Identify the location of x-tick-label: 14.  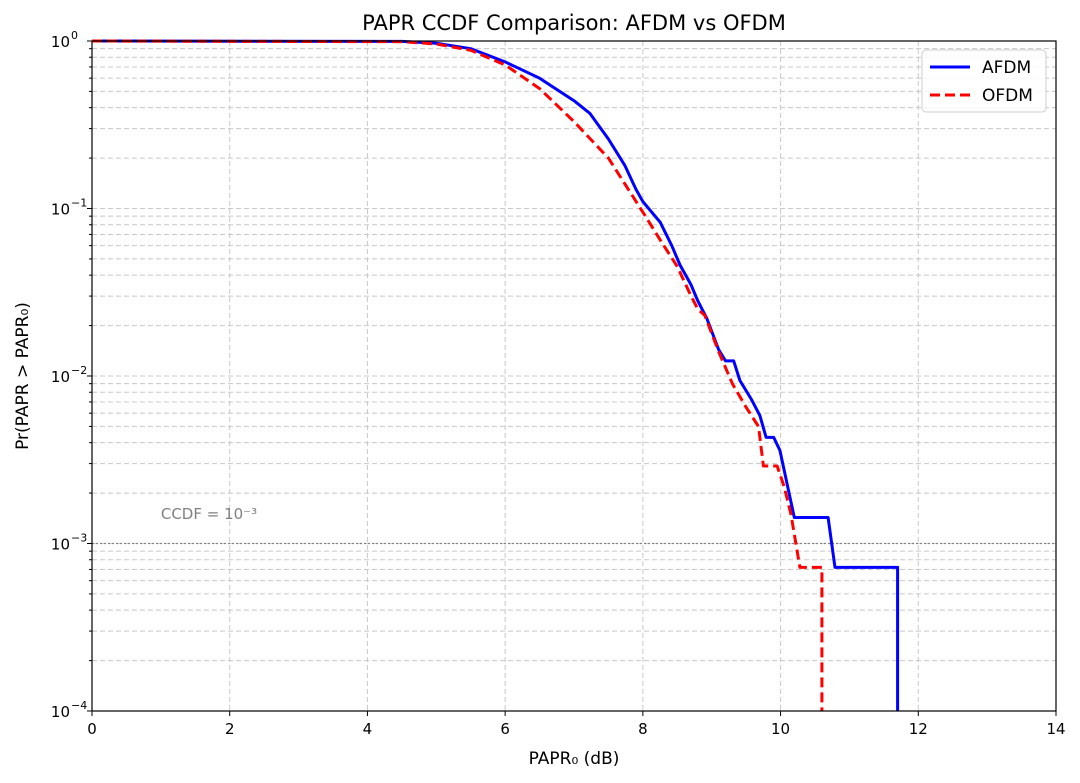
(1055, 729).